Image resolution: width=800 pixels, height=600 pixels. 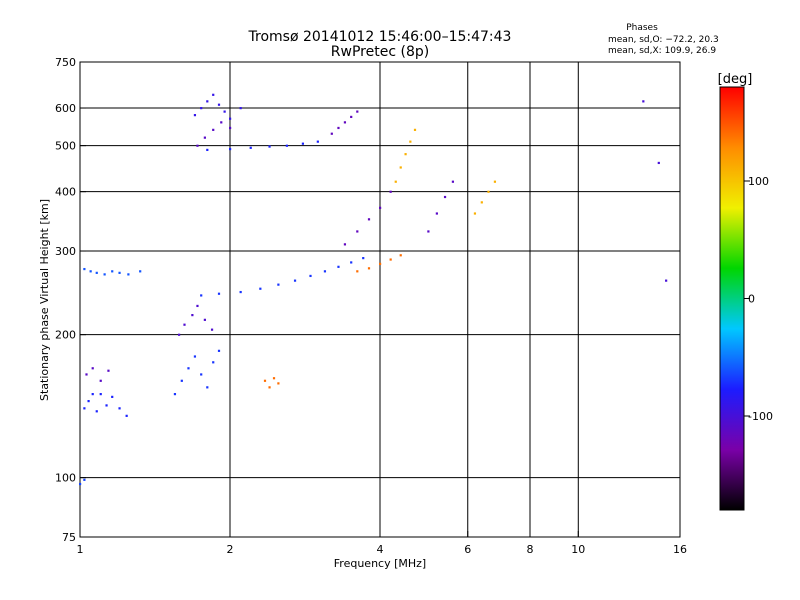 What do you see at coordinates (380, 37) in the screenshot?
I see `chart-title: Tromsø 20141012 15:46:00–15:47:43` at bounding box center [380, 37].